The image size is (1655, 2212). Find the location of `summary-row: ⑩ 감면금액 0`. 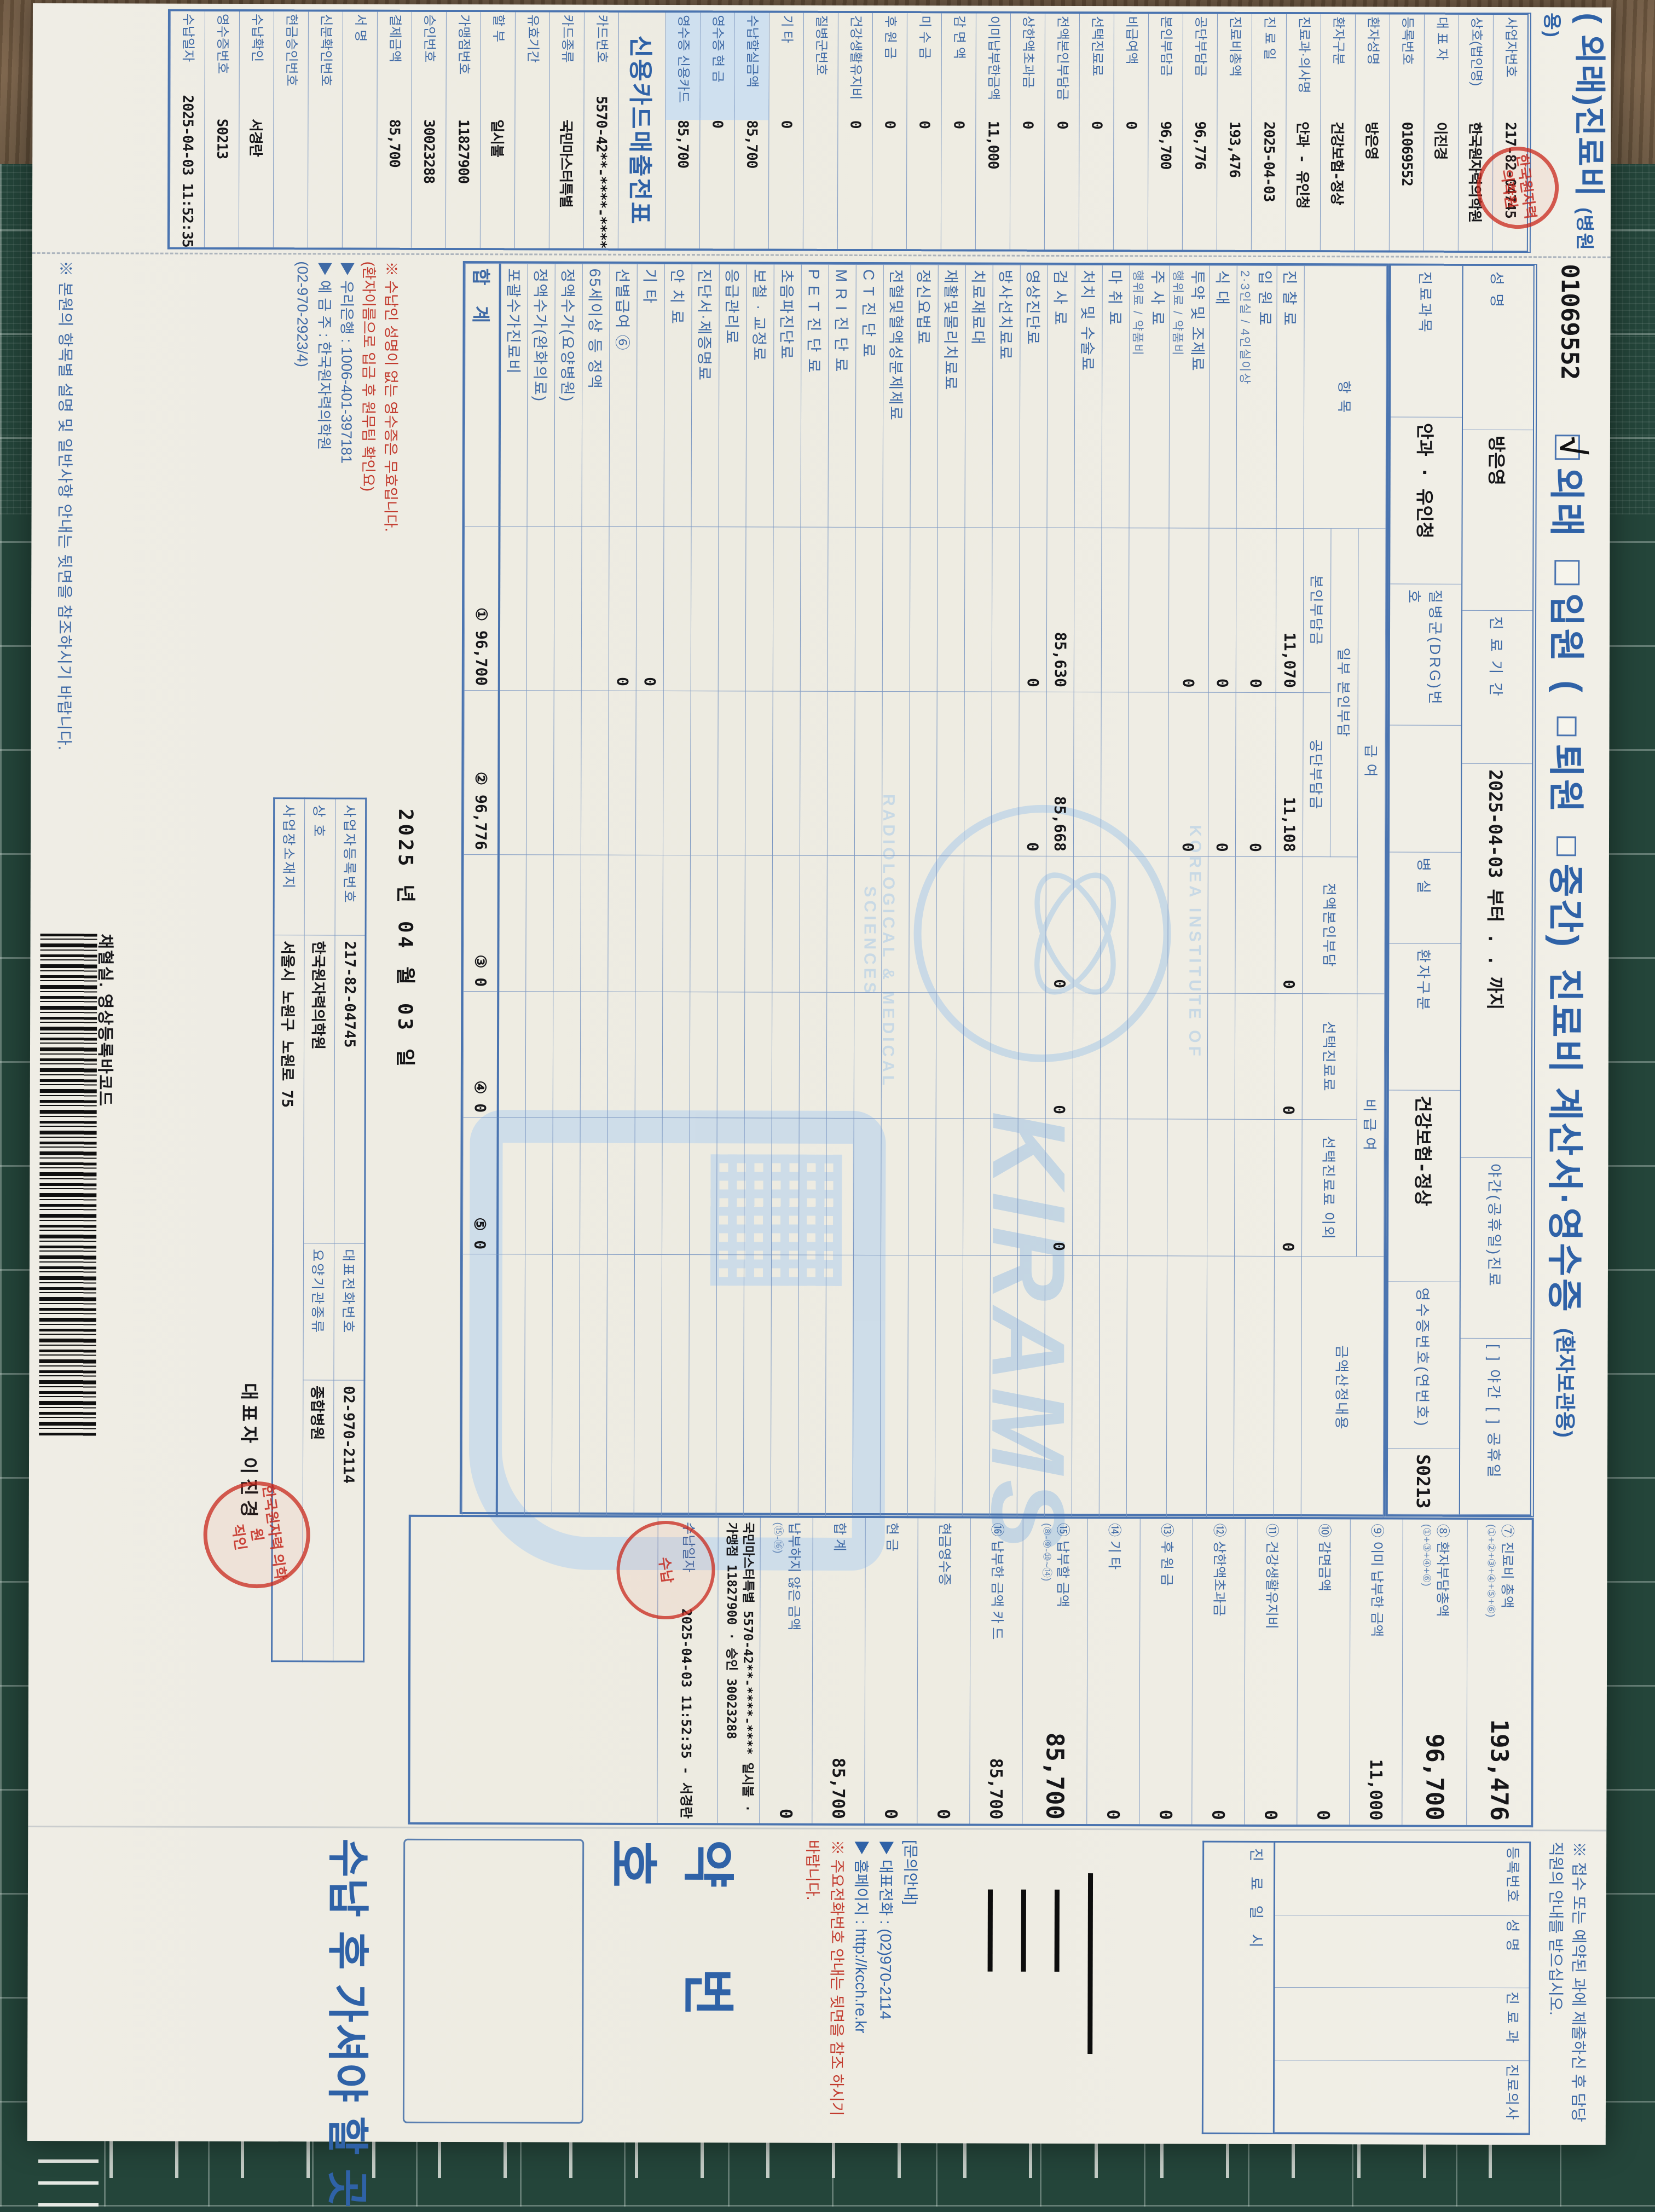

summary-row: ⑩ 감면금액 0 is located at coordinates (1323, 1672).